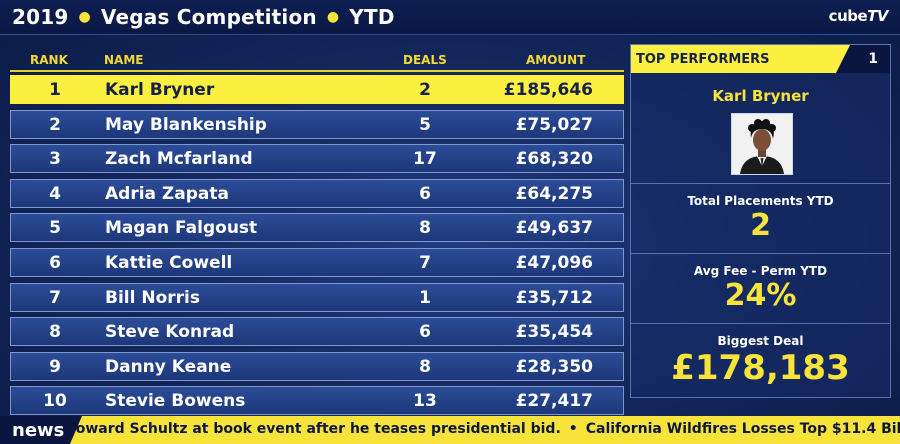 The image size is (900, 444). What do you see at coordinates (317, 62) in the screenshot?
I see `leaderboard-header: RANK NAME DEALS AMOUNT` at bounding box center [317, 62].